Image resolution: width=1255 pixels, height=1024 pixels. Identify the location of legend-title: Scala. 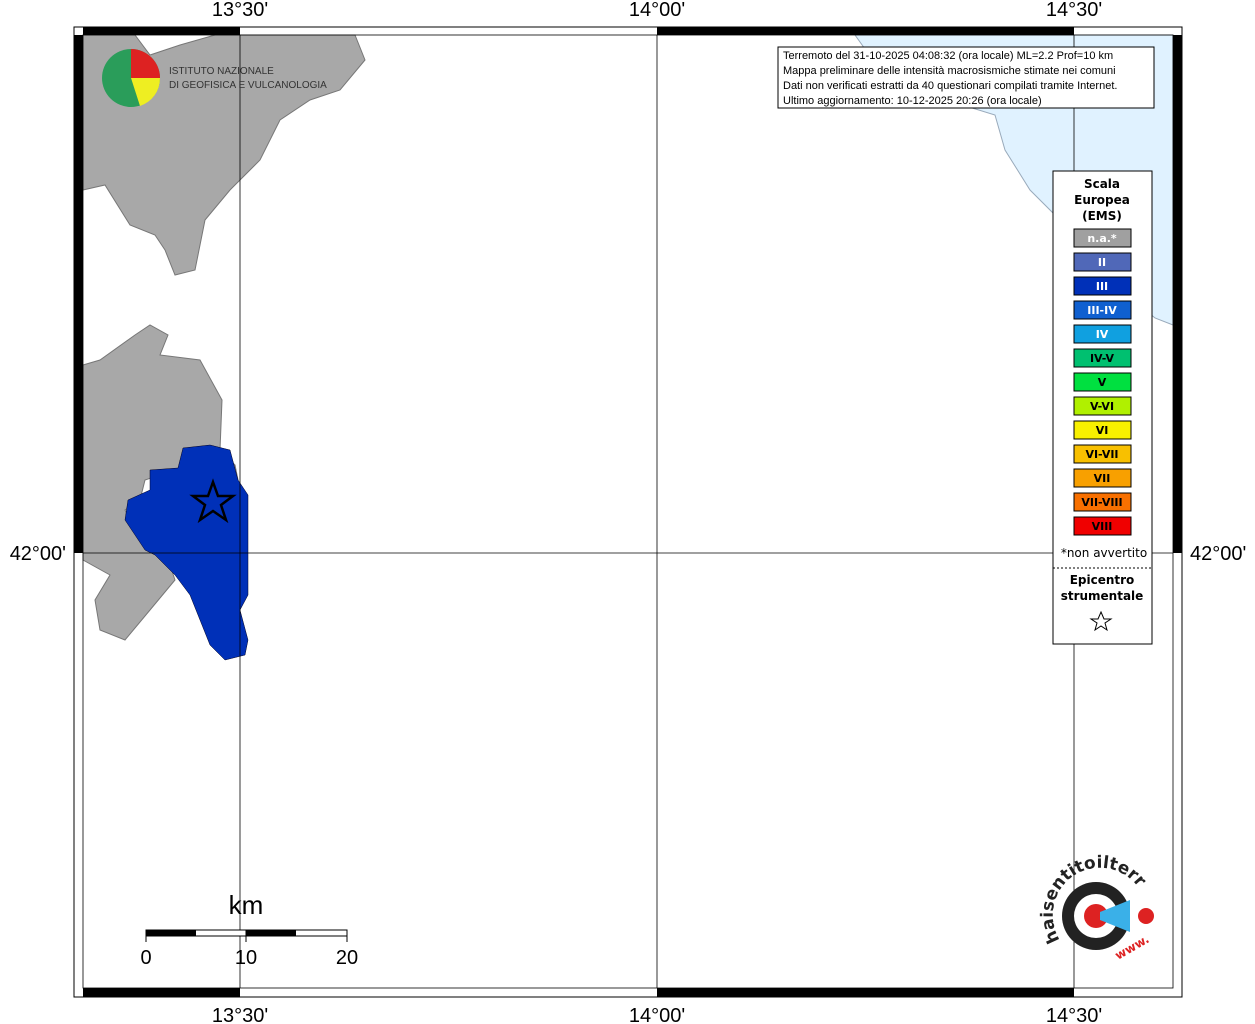
(1102, 184).